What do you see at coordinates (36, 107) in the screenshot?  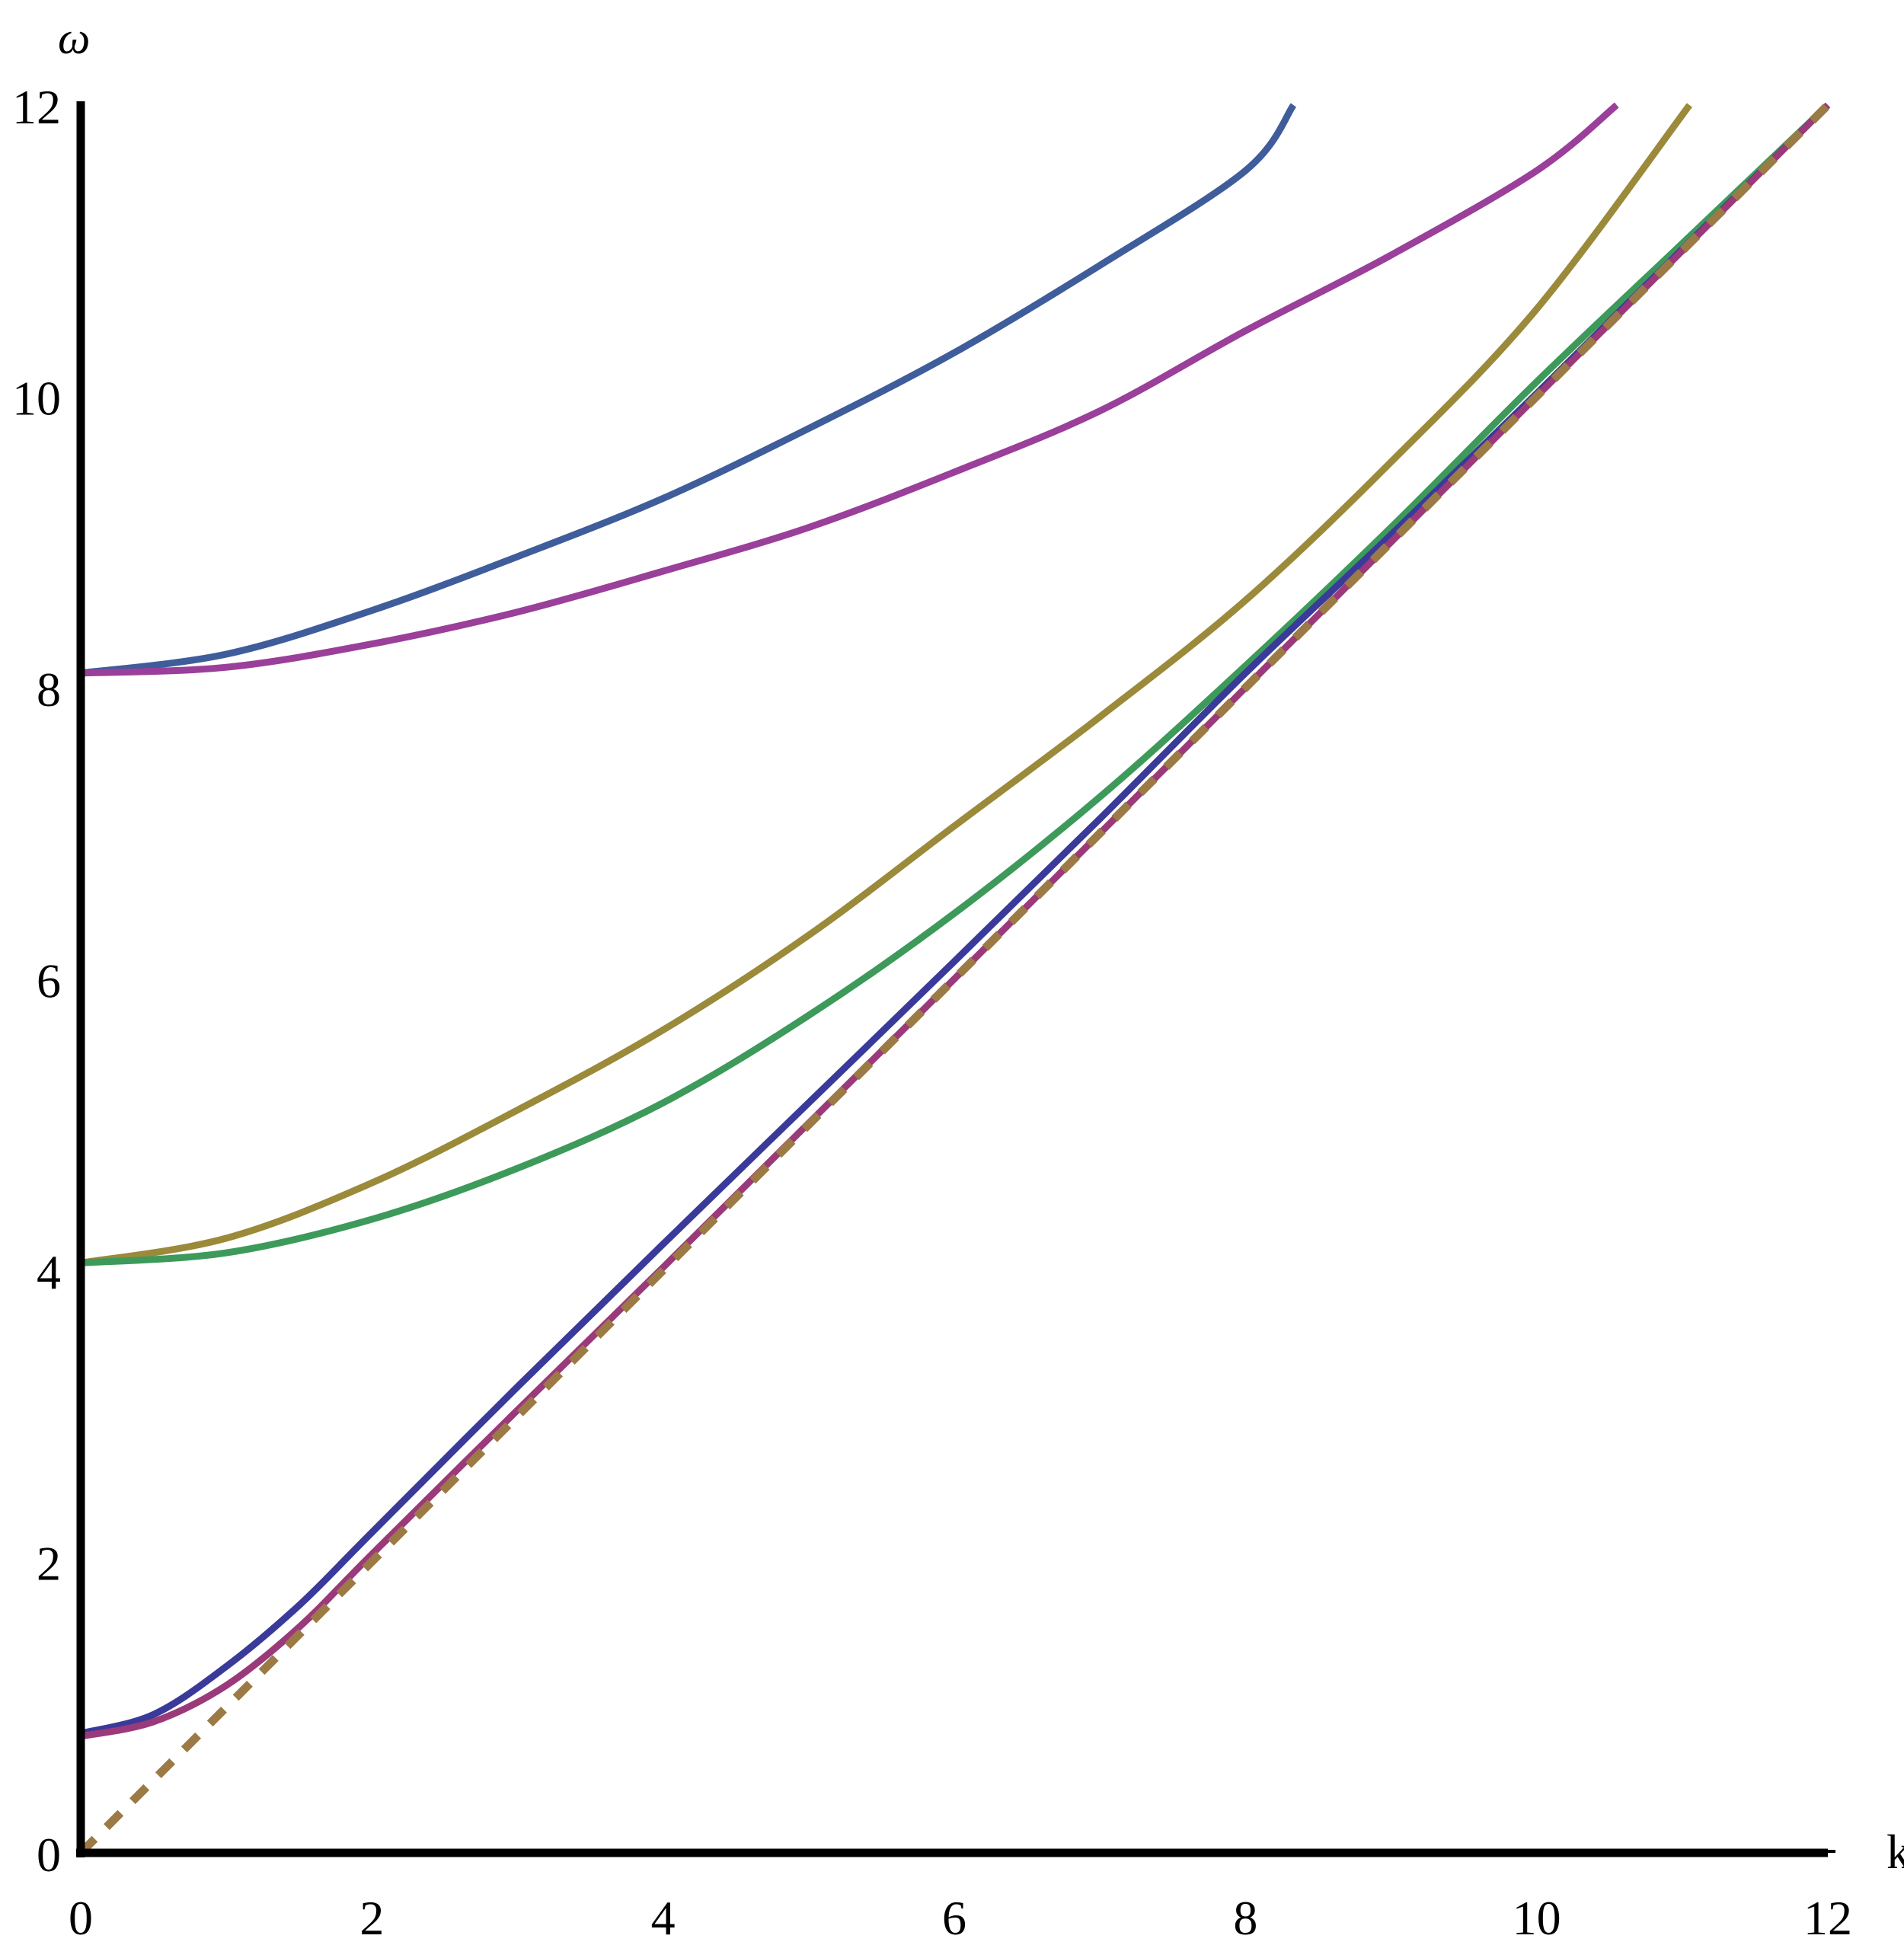 I see `y-tick-label: 12` at bounding box center [36, 107].